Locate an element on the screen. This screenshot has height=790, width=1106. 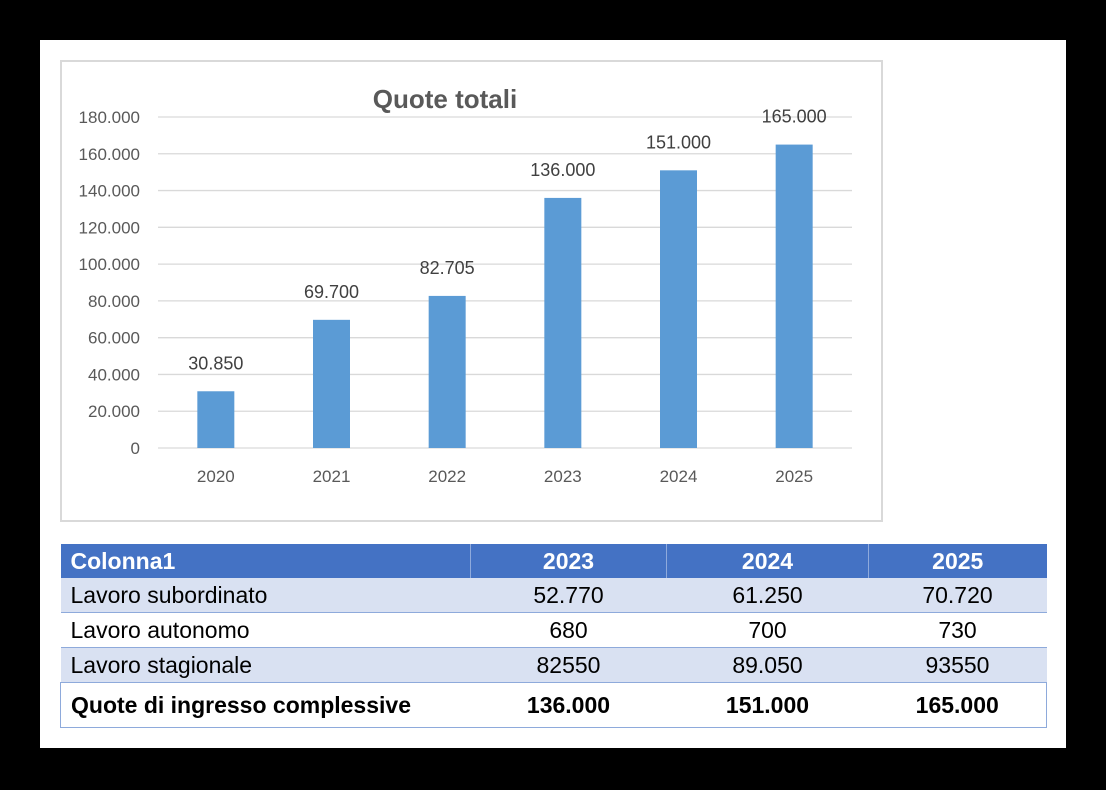
total-cell: 151.000 is located at coordinates (767, 705).